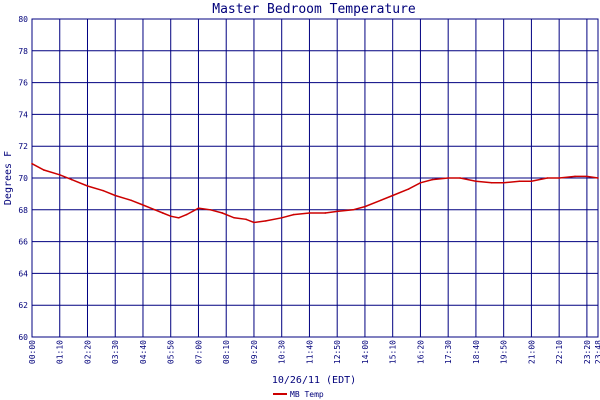 The width and height of the screenshot is (600, 400). Describe the element at coordinates (23, 305) in the screenshot. I see `y-tick-label: 62` at that location.